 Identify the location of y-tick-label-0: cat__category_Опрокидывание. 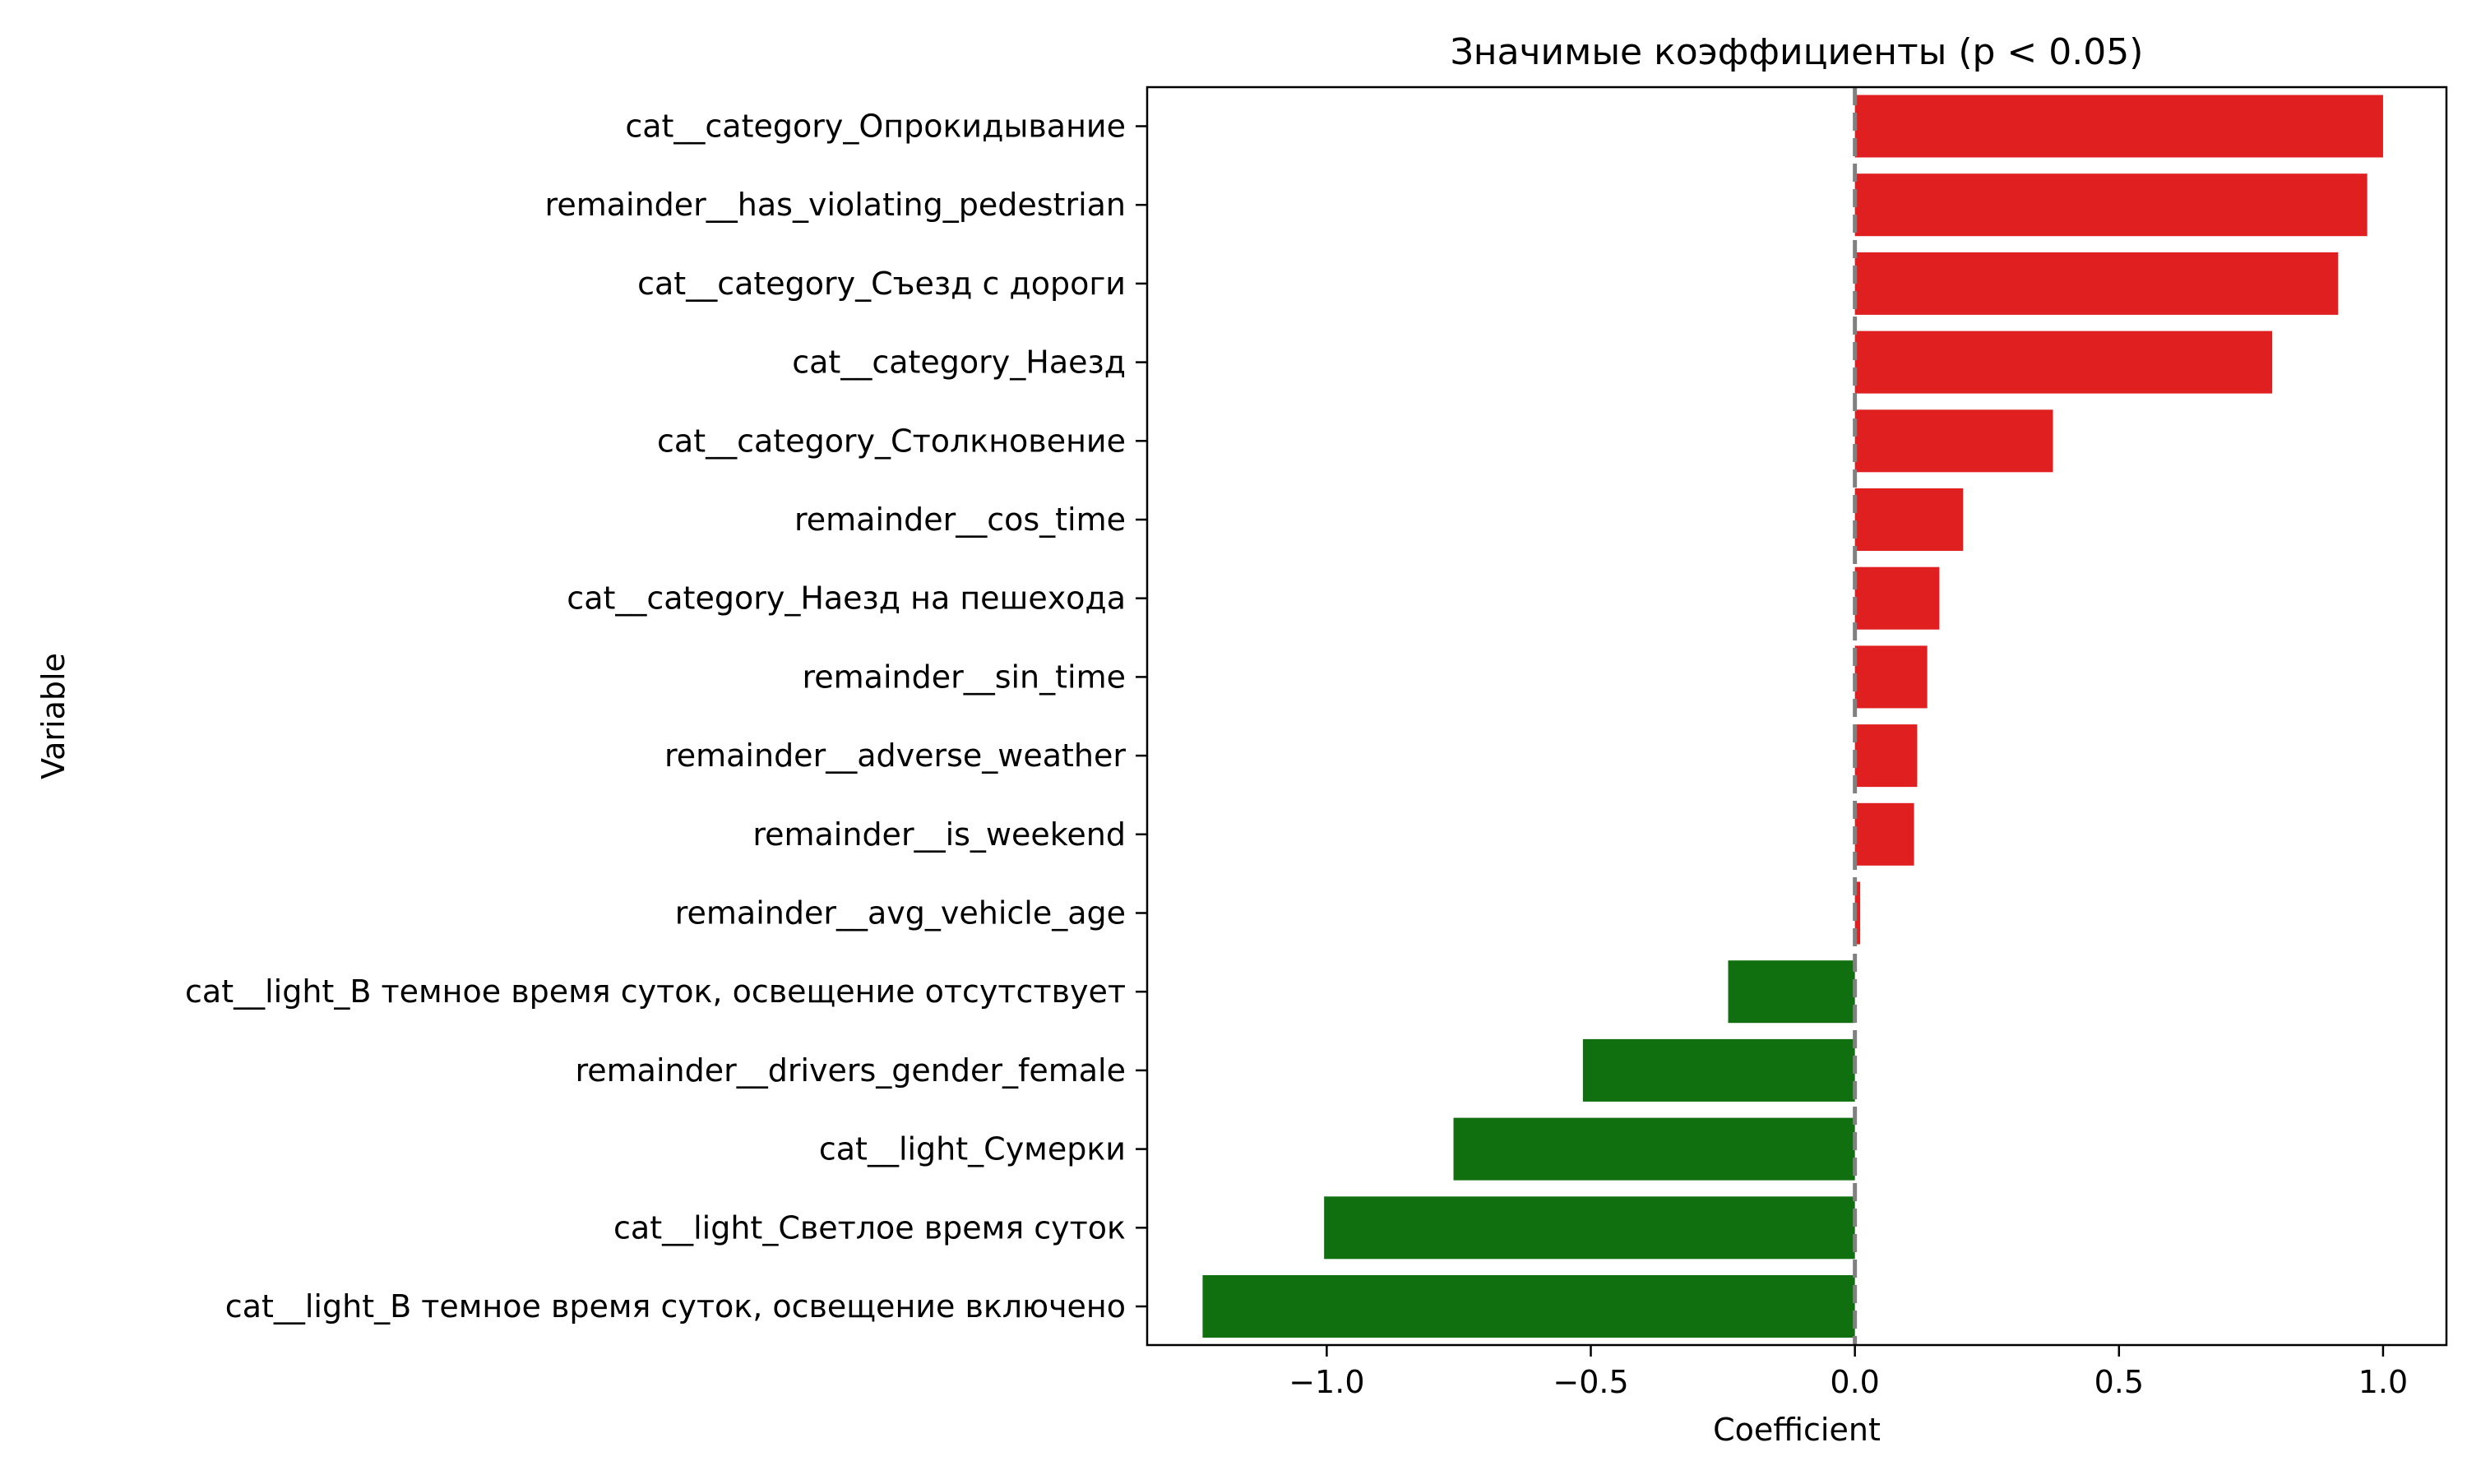
(875, 127).